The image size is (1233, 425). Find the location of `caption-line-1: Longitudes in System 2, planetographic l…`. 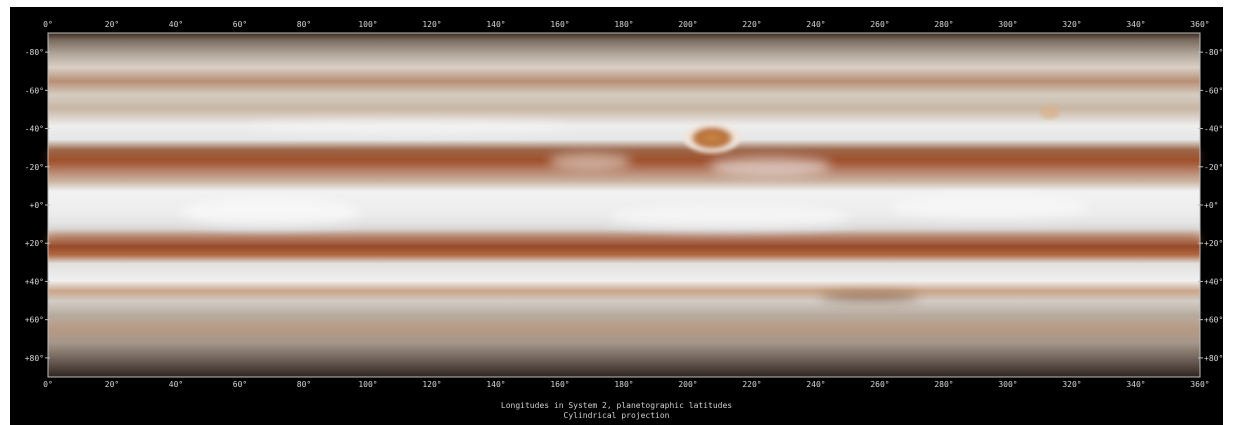

caption-line-1: Longitudes in System 2, planetographic l… is located at coordinates (616, 405).